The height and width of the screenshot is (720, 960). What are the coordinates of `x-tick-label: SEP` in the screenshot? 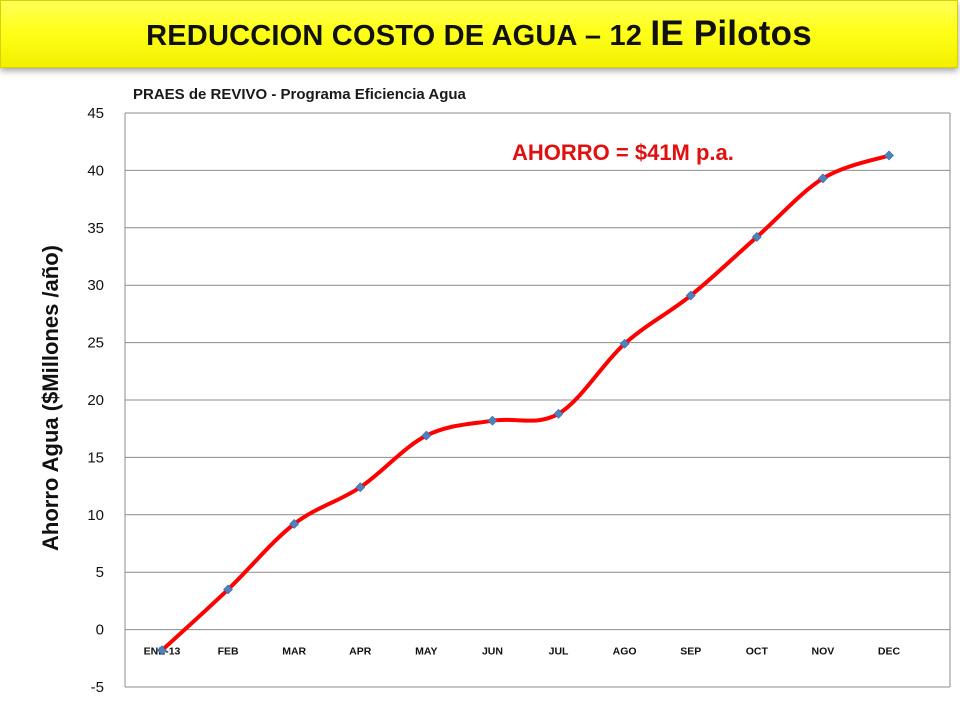 It's located at (690, 652).